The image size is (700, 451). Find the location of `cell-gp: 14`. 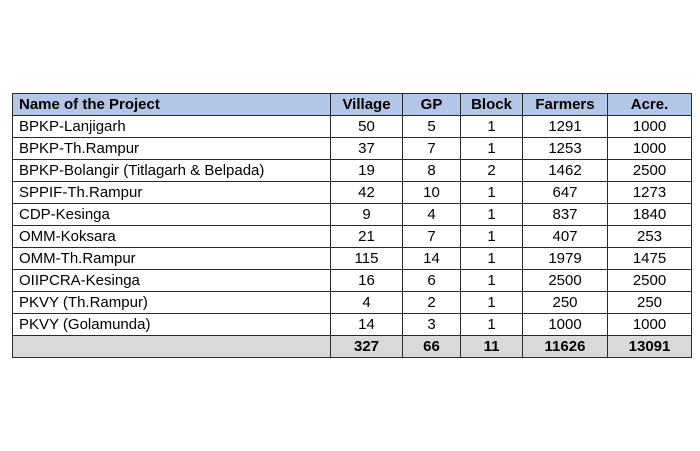

cell-gp: 14 is located at coordinates (431, 258).